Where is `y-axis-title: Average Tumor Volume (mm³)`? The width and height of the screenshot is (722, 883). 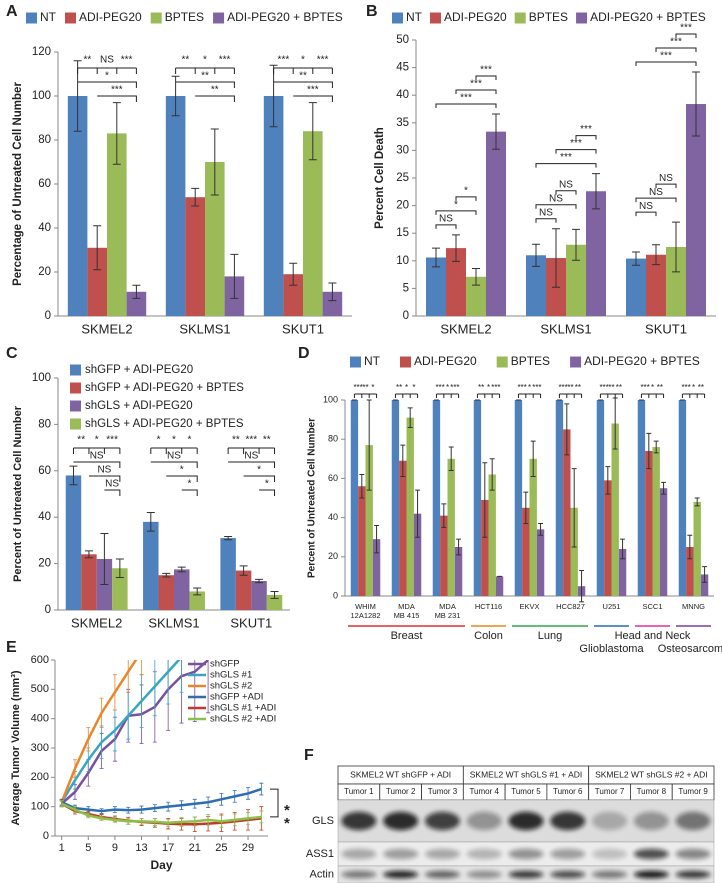
y-axis-title: Average Tumor Volume (mm³) is located at coordinates (16, 747).